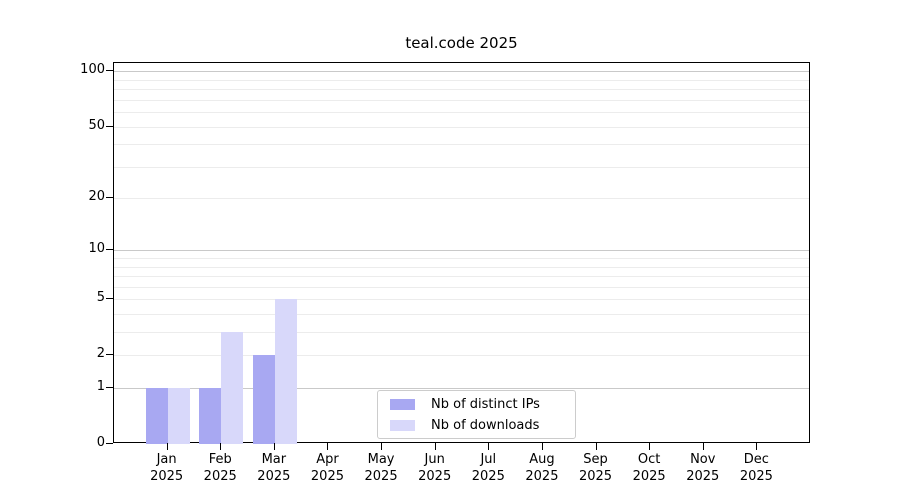  I want to click on x-tick-label: Jun 2025, so click(435, 468).